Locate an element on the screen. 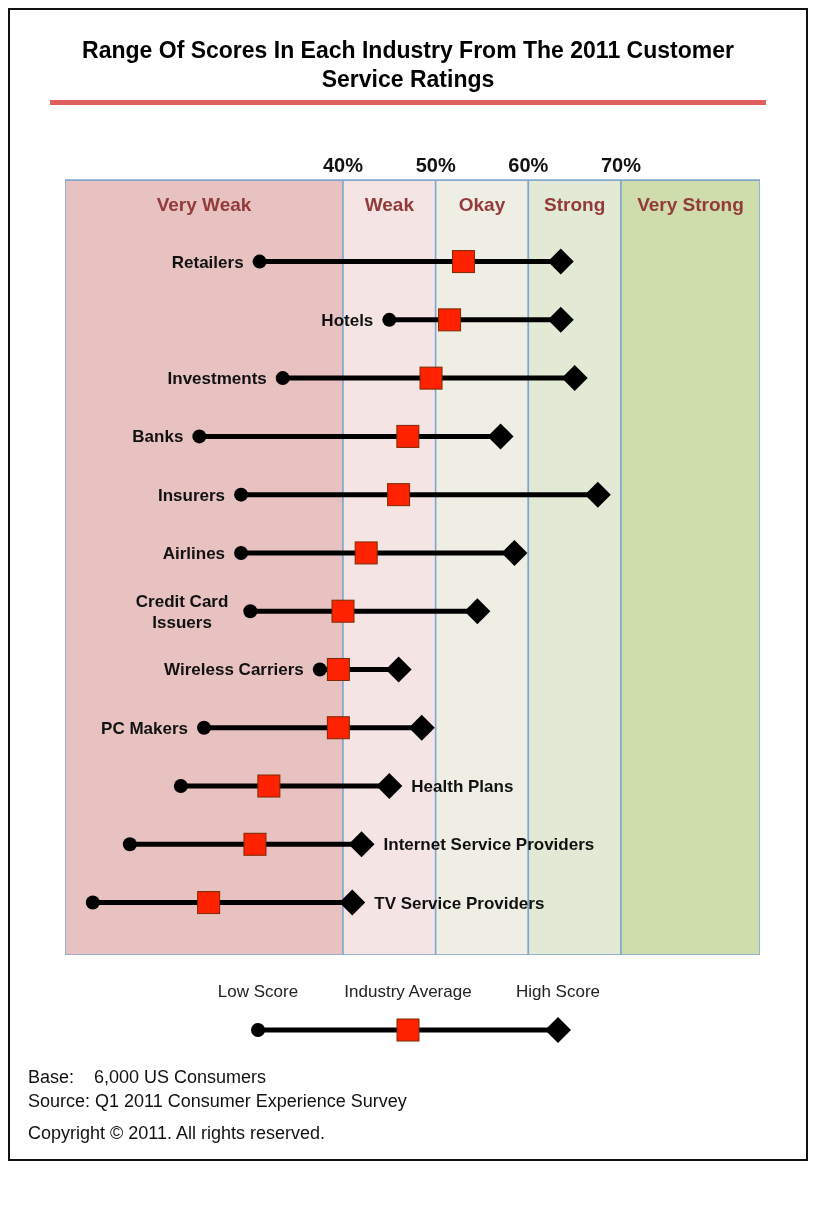 This screenshot has height=1228, width=840. band-label: Strong is located at coordinates (575, 204).